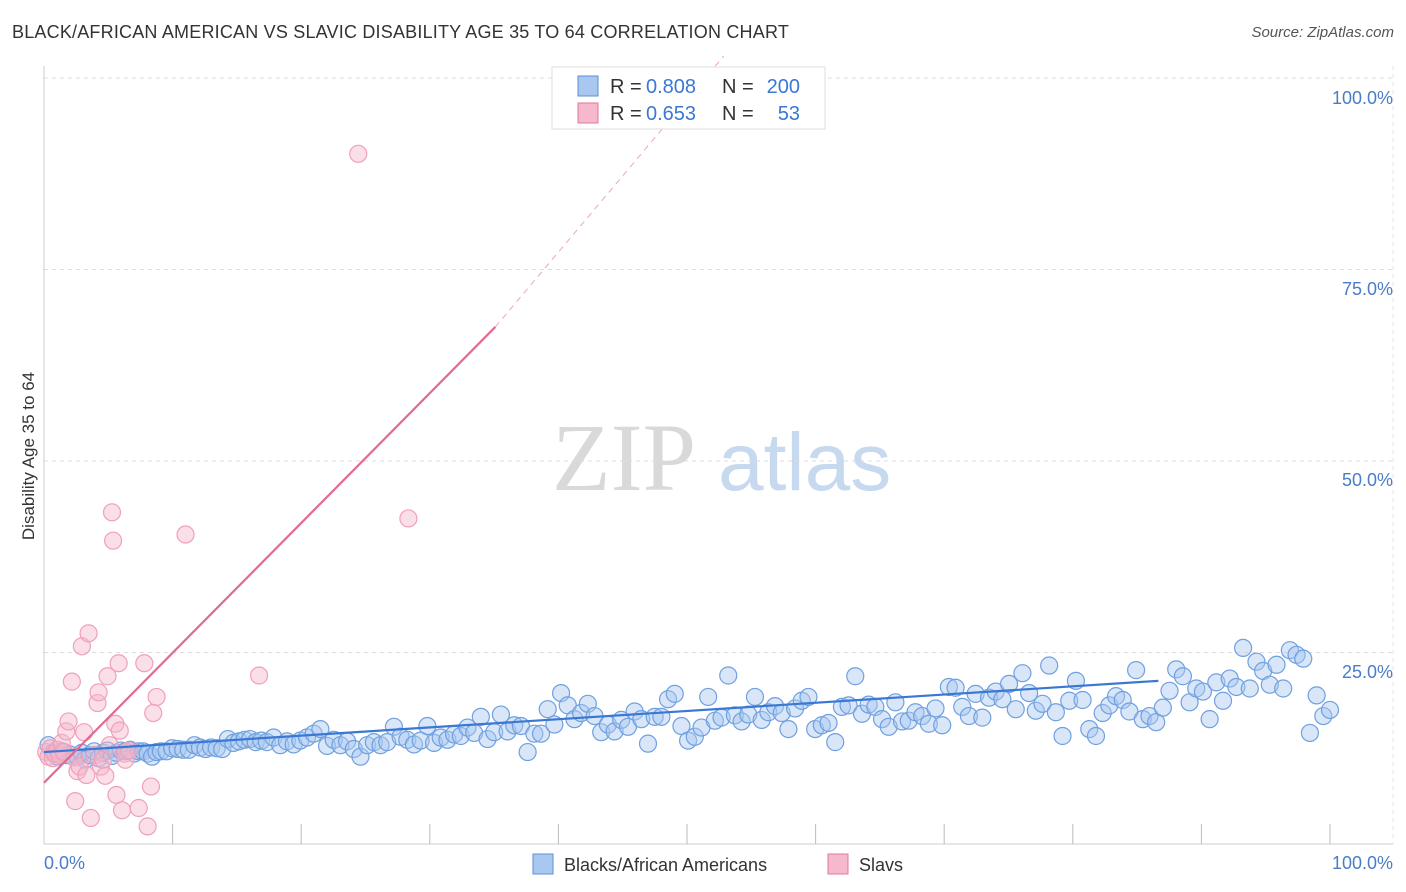 Image resolution: width=1406 pixels, height=892 pixels. What do you see at coordinates (588, 113) in the screenshot?
I see `legend-swatch-slavs` at bounding box center [588, 113].